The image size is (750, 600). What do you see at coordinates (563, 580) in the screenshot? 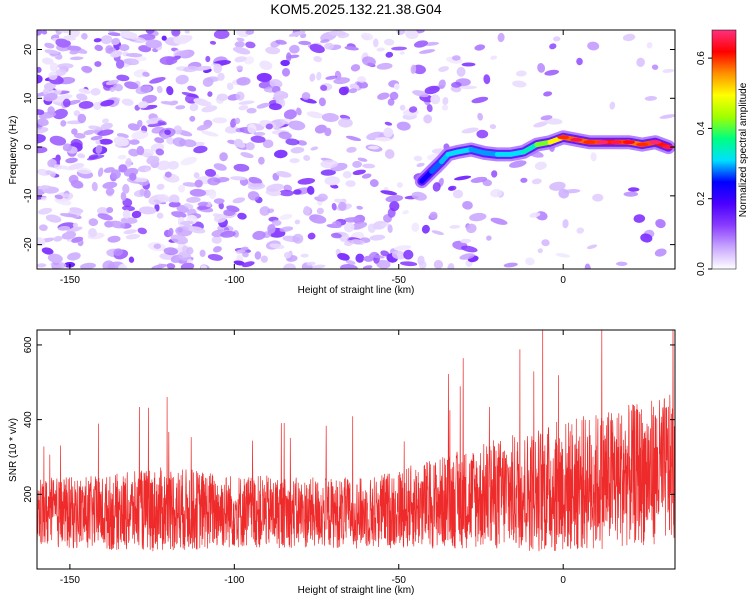
I see `snr-x-tick-label: 0` at bounding box center [563, 580].